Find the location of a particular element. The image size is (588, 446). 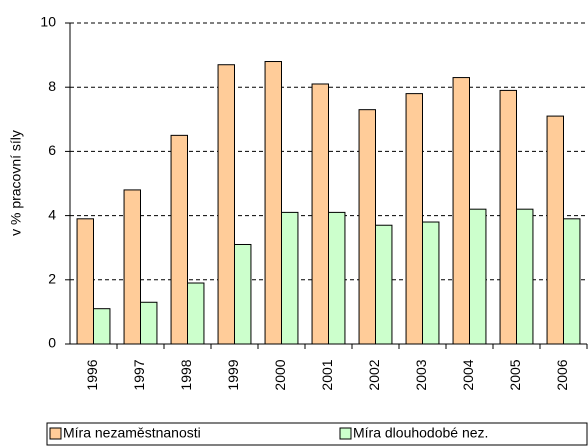

y-tick-label: 10 is located at coordinates (48, 22).